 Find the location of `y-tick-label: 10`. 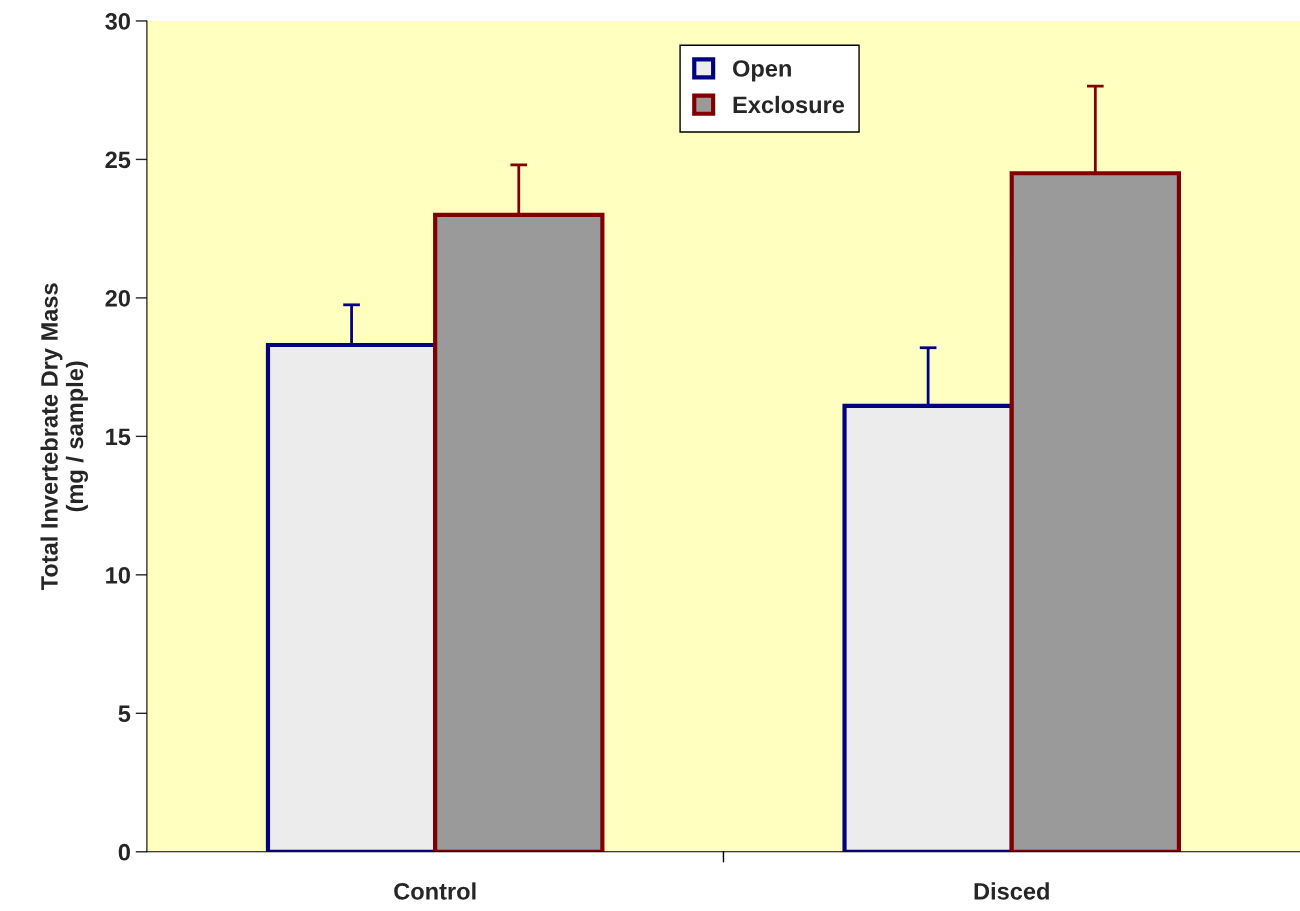

y-tick-label: 10 is located at coordinates (118, 575).